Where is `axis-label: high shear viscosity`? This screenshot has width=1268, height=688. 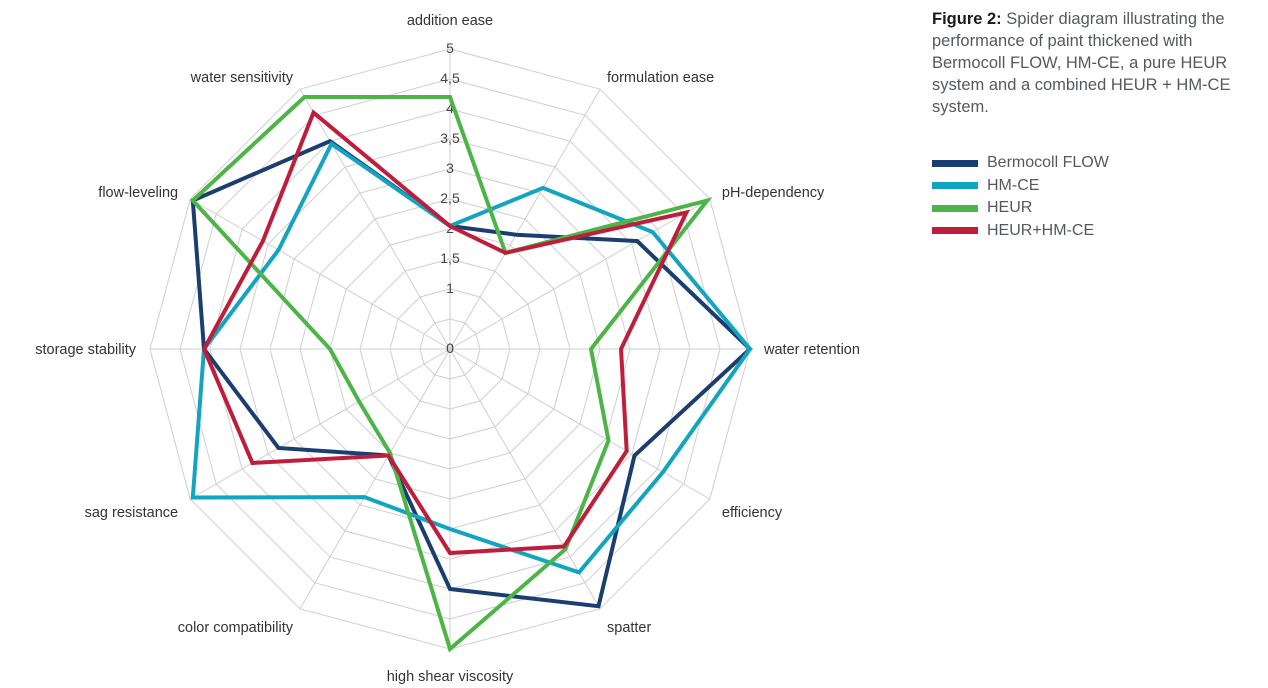 axis-label: high shear viscosity is located at coordinates (450, 677).